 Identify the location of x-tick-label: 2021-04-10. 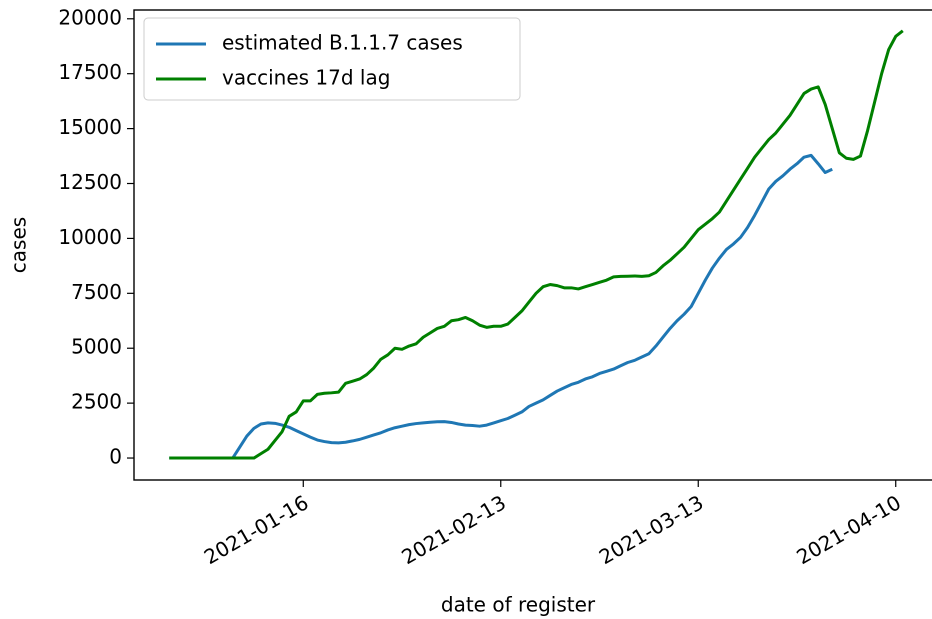
(848, 529).